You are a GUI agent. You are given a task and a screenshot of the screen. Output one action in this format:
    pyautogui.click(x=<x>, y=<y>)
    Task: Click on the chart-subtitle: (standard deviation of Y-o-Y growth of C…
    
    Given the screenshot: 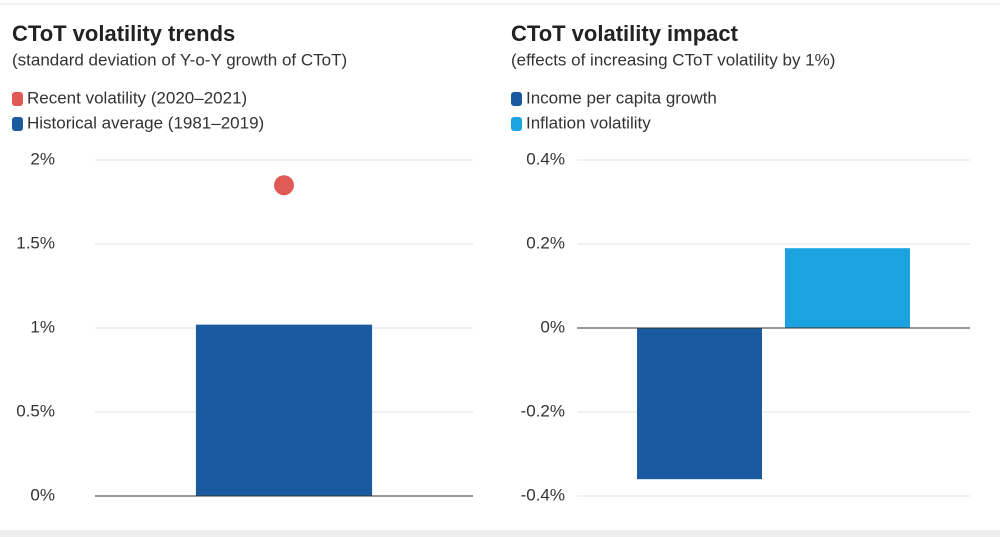 What is the action you would take?
    pyautogui.click(x=179, y=59)
    